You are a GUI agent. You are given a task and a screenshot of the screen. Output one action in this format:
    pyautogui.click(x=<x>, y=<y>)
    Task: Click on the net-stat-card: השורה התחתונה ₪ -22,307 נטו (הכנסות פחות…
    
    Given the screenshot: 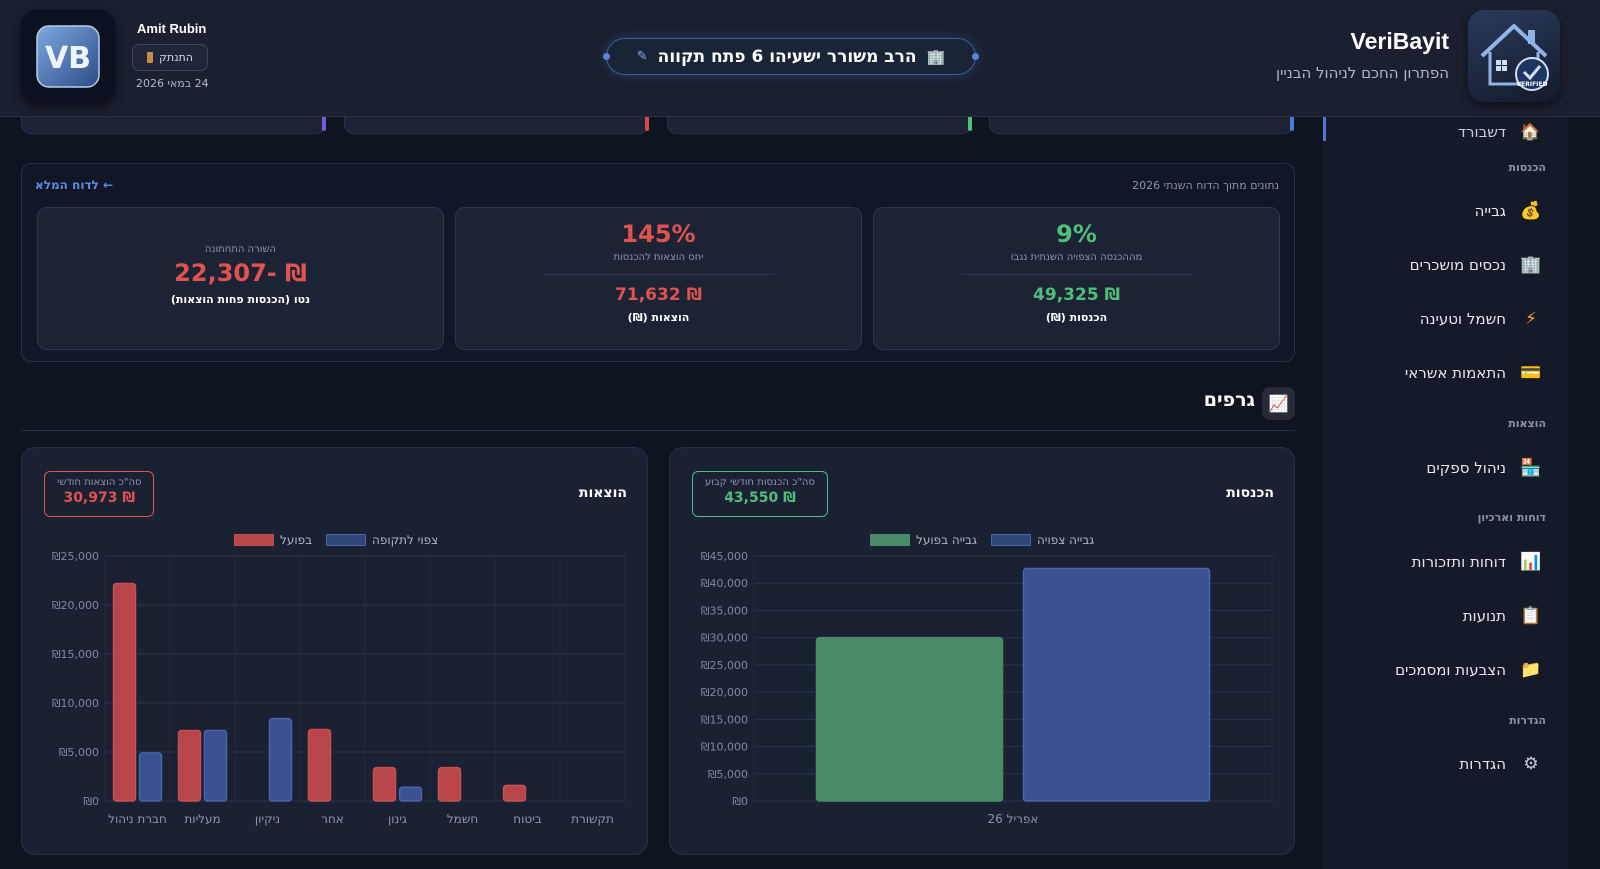 What is the action you would take?
    pyautogui.click(x=240, y=278)
    